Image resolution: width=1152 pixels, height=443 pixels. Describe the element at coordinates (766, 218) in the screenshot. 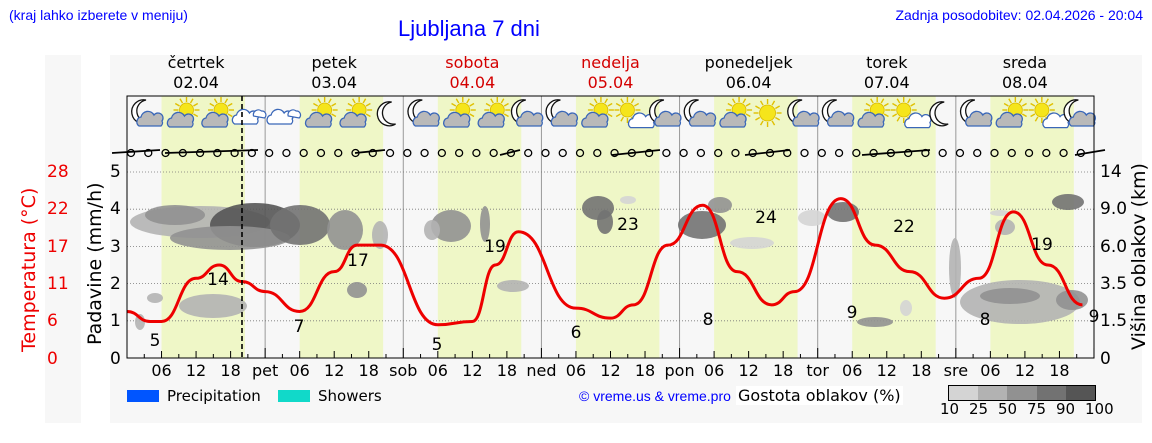

I see `temperature-value-label: 24` at that location.